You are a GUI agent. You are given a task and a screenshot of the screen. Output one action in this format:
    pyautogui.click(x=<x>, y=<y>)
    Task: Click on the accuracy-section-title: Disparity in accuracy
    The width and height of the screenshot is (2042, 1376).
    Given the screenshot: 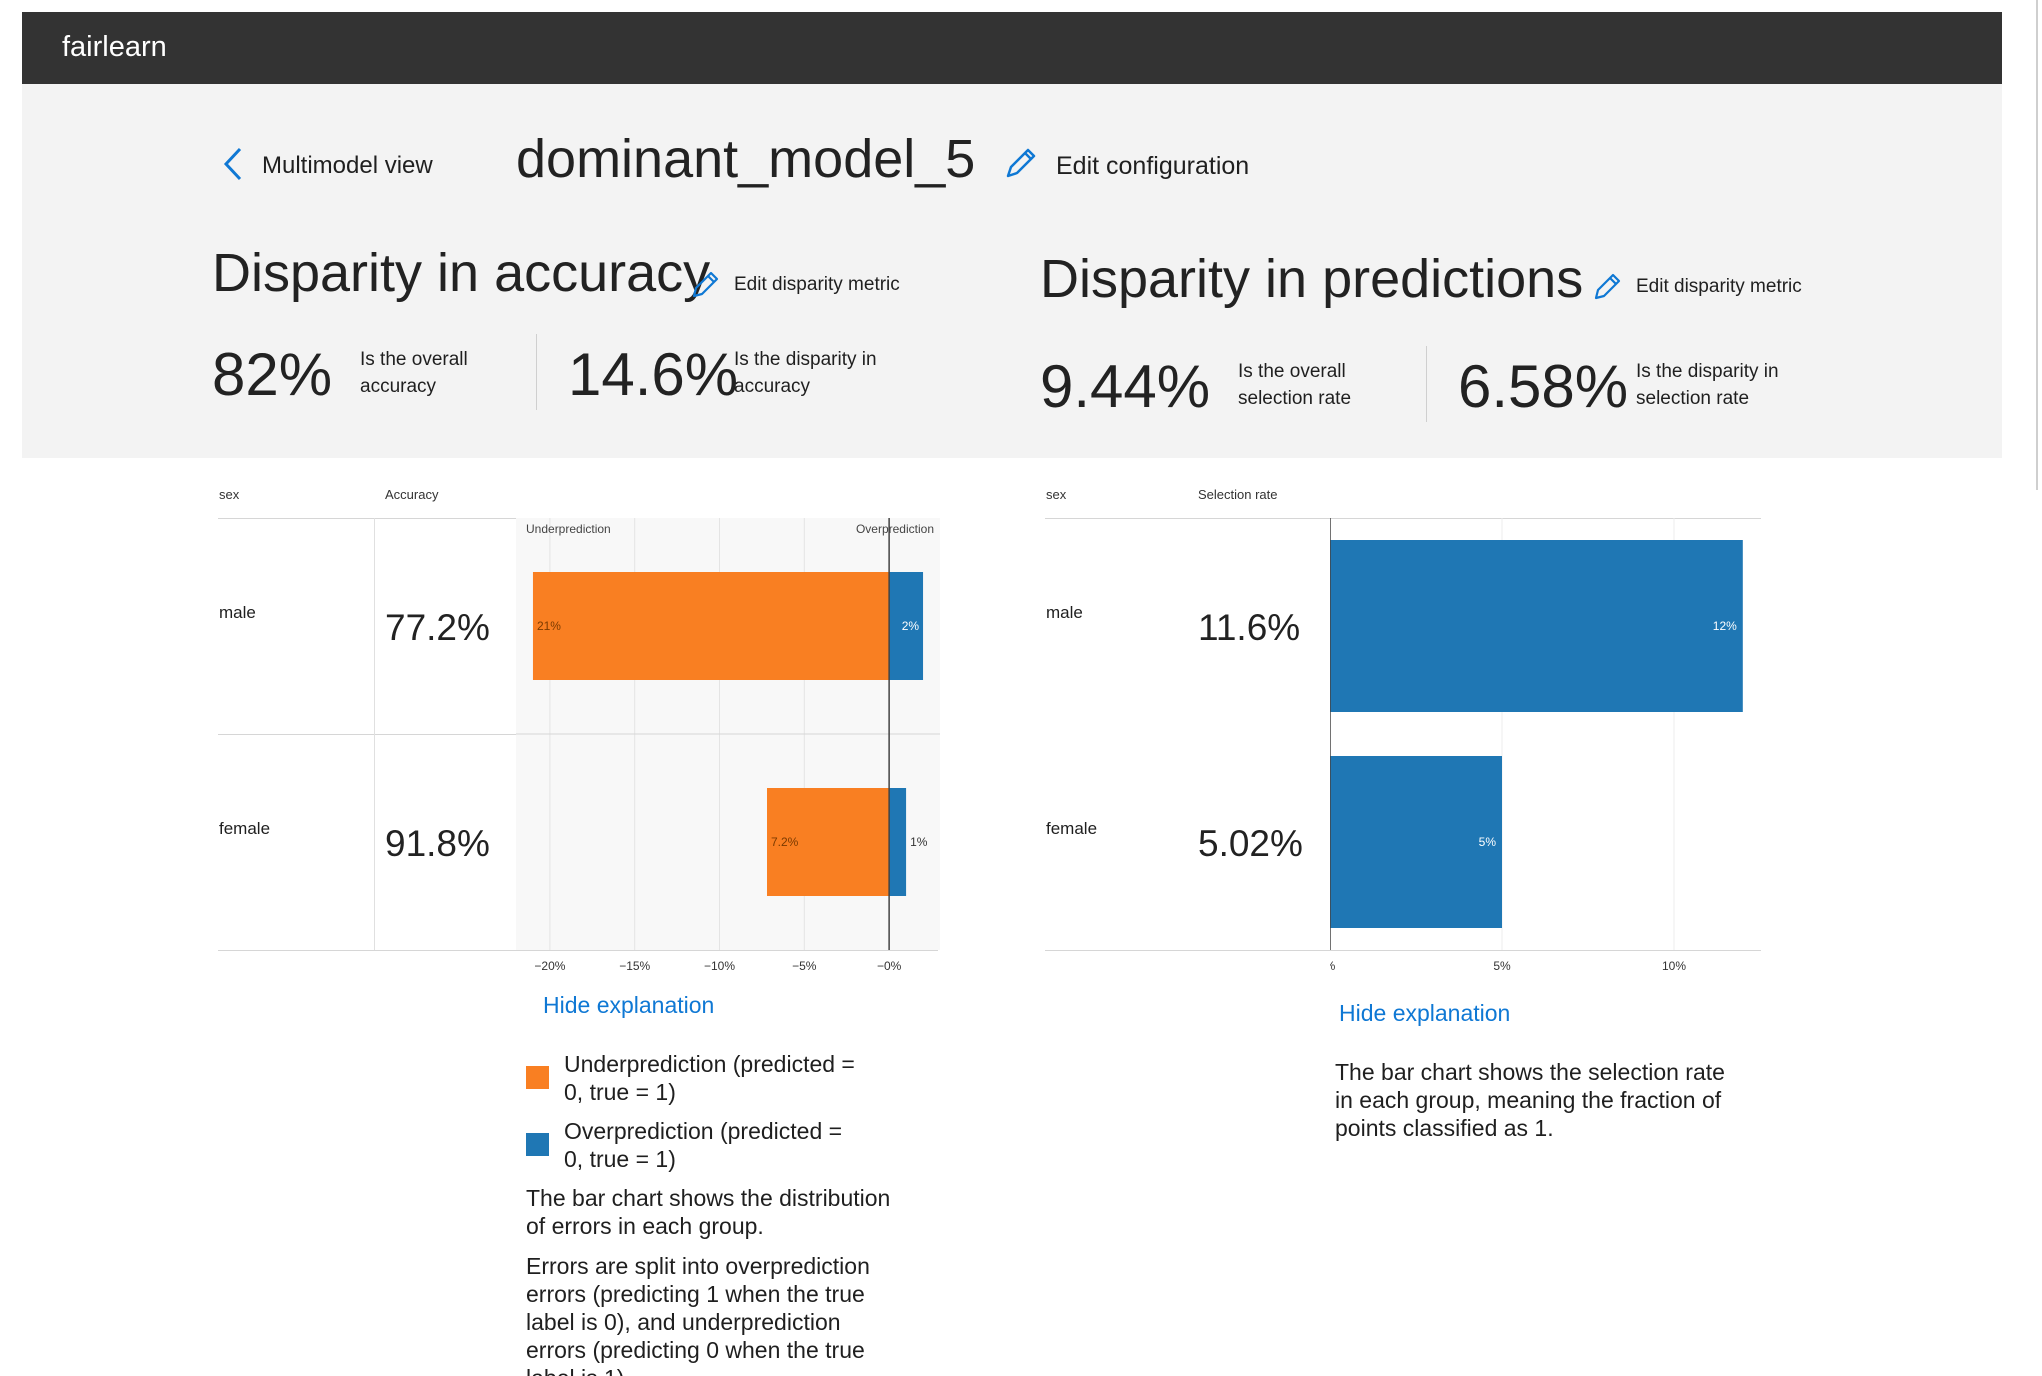 What is the action you would take?
    pyautogui.click(x=461, y=273)
    